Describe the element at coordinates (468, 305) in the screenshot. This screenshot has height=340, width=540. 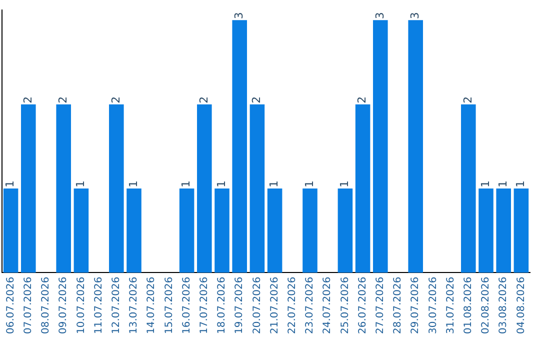
I see `x-tick-label: 01.08.2026` at that location.